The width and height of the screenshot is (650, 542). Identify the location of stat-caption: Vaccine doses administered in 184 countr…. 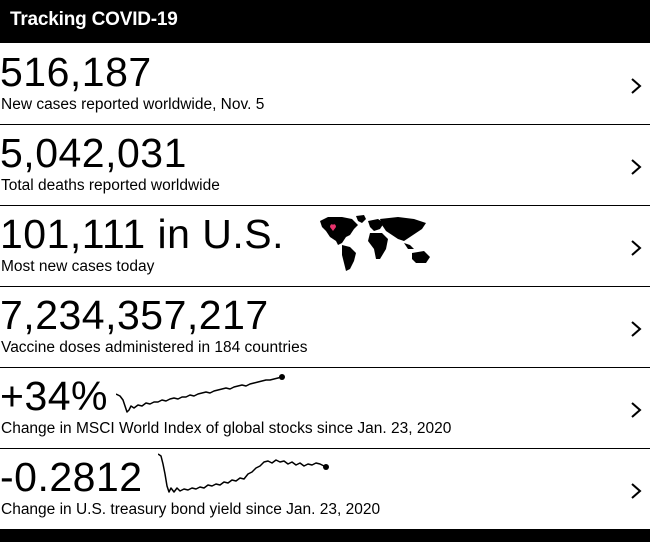
(154, 347).